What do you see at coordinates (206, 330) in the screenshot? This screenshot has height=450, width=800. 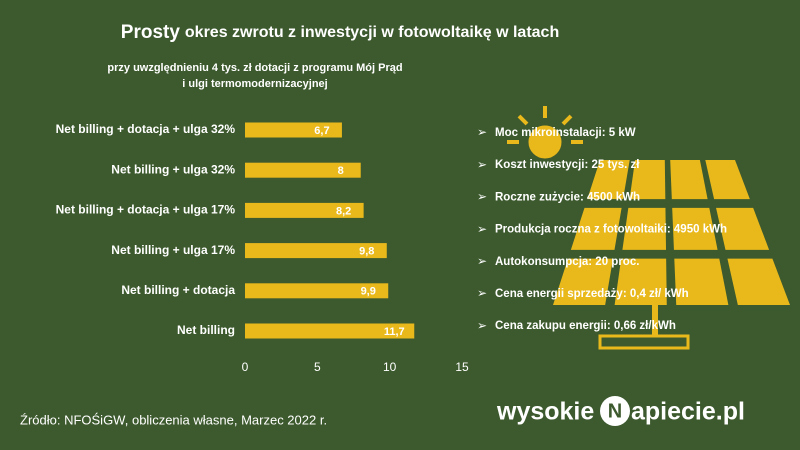 I see `category-label: Net billing` at bounding box center [206, 330].